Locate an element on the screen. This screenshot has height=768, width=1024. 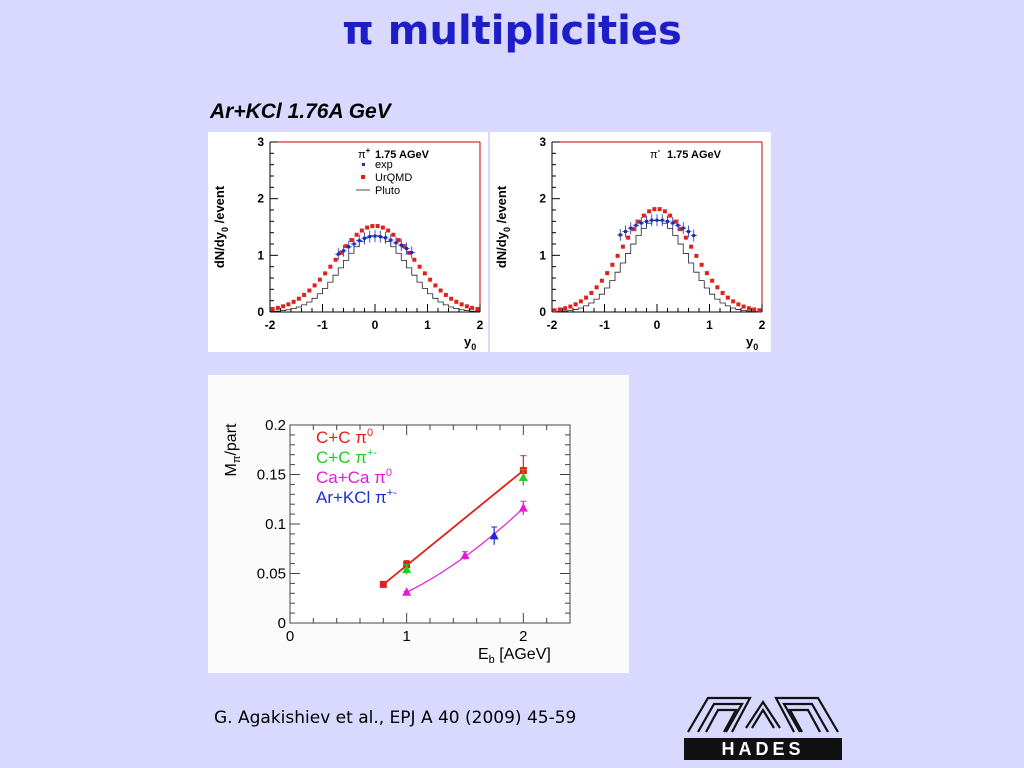
hades-logo: HADES is located at coordinates (763, 728).